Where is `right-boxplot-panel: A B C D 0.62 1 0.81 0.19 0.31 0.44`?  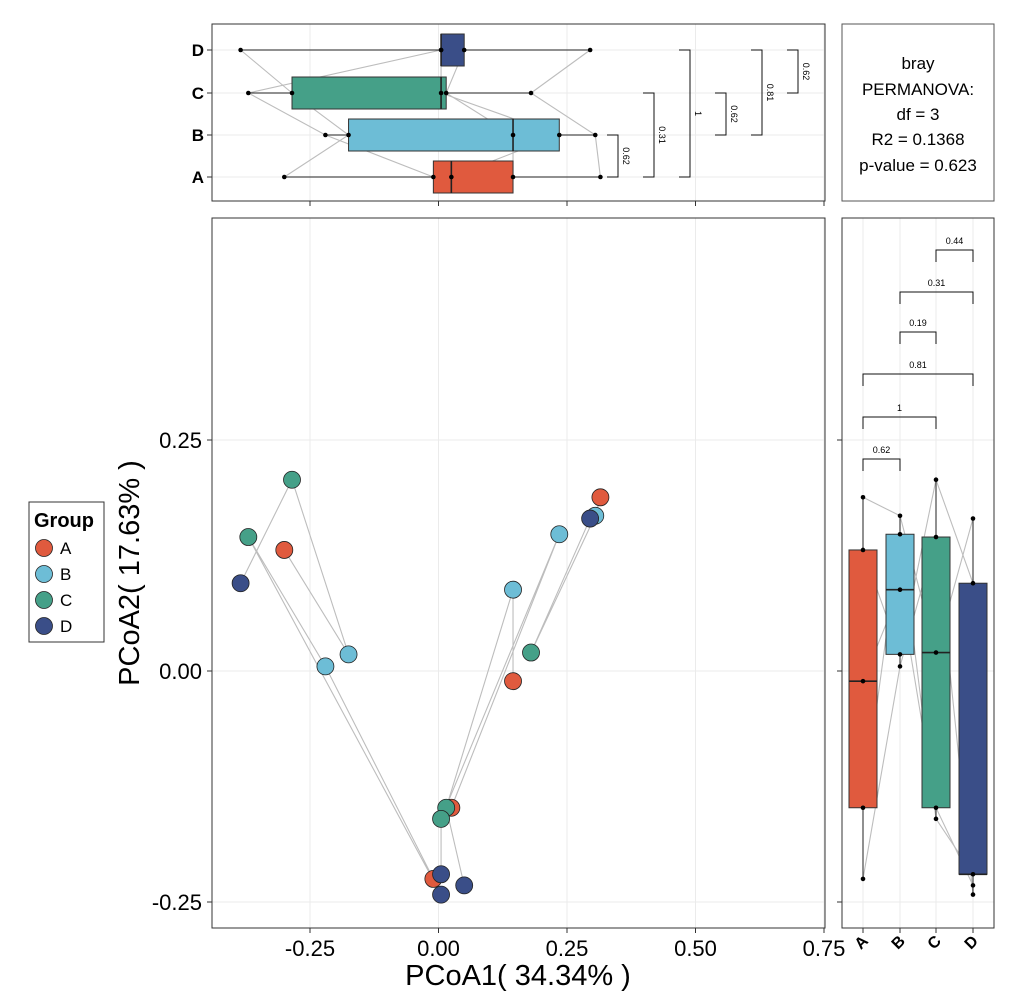 right-boxplot-panel: A B C D 0.62 1 0.81 0.19 0.31 0.44 is located at coordinates (916, 585).